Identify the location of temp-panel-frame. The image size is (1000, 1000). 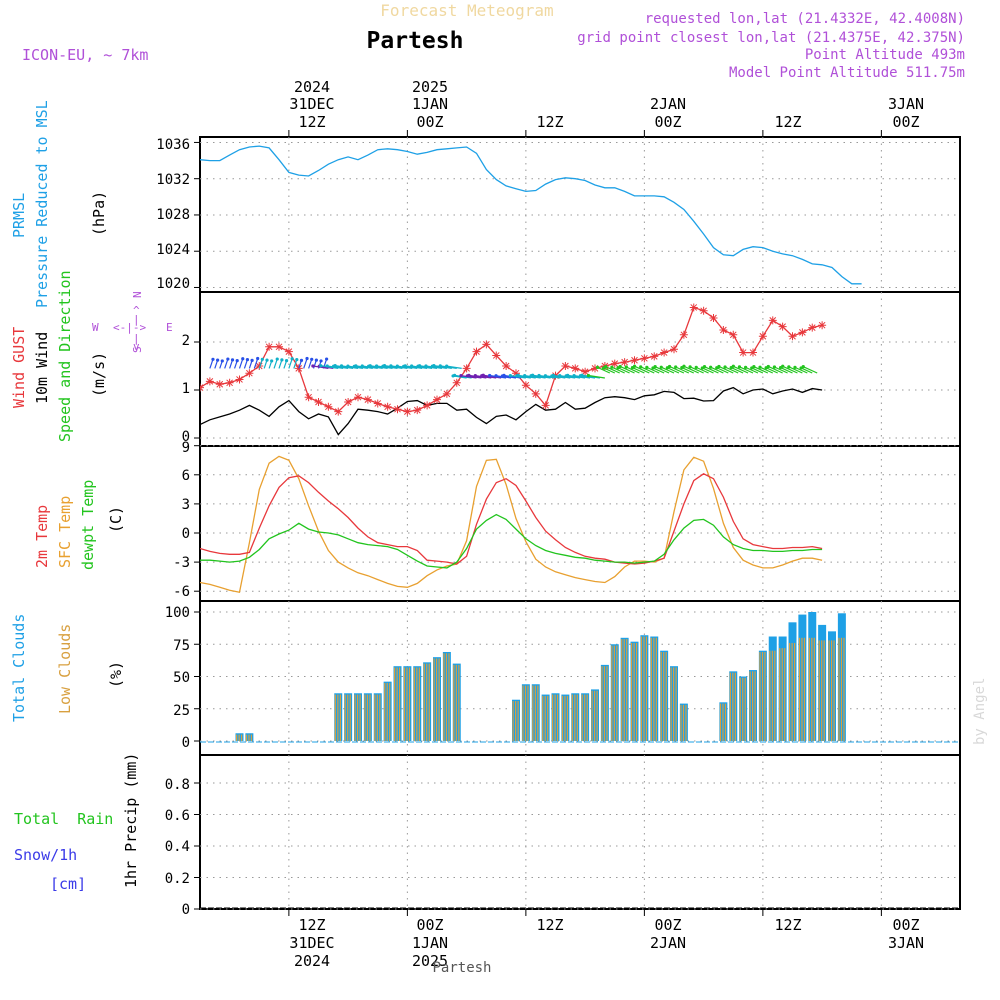
(580, 523).